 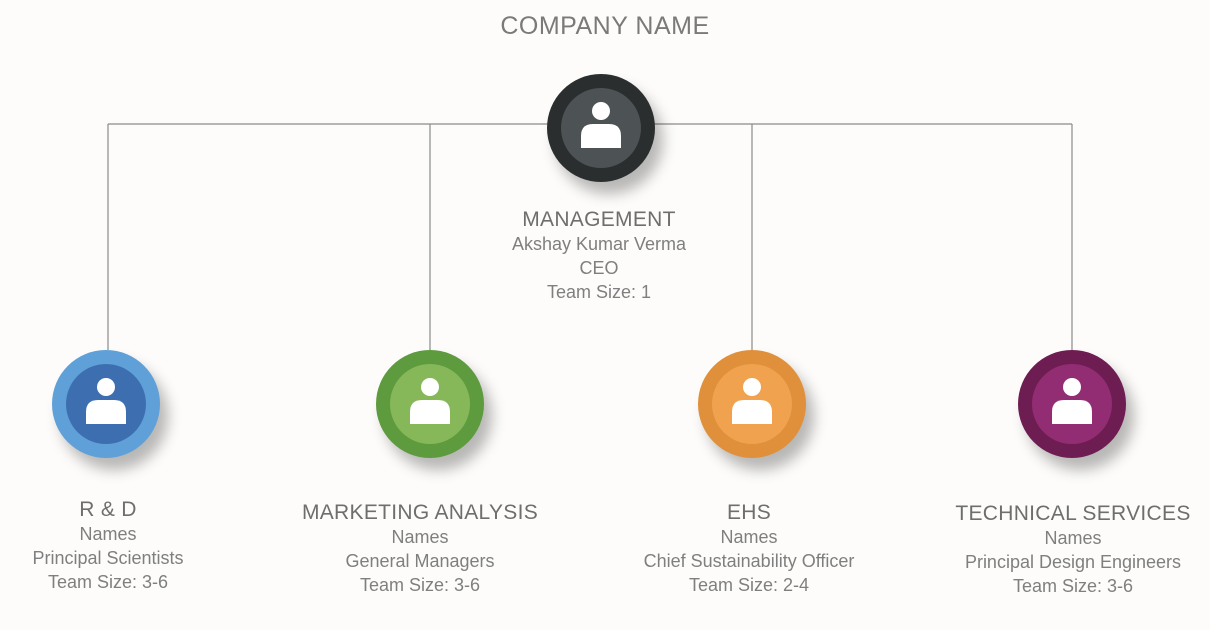 What do you see at coordinates (1073, 562) in the screenshot?
I see `technical-services-role: Principal Design Engineers` at bounding box center [1073, 562].